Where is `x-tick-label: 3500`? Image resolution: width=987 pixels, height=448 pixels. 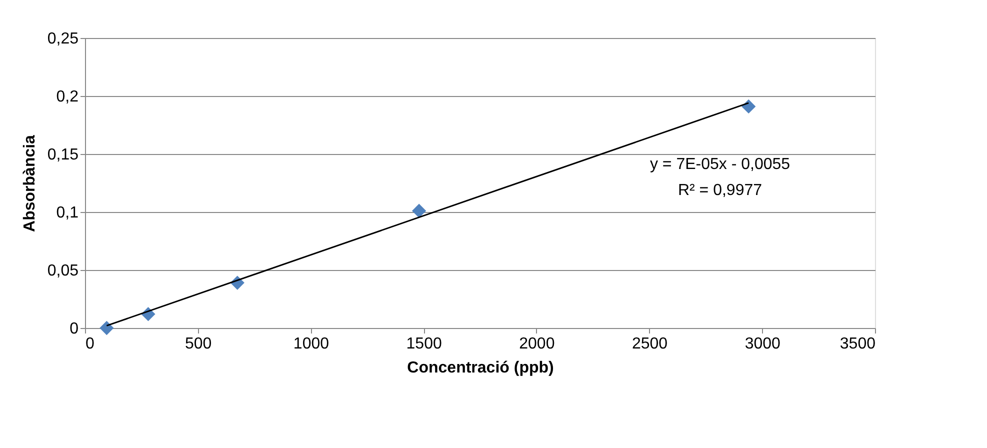 x-tick-label: 3500 is located at coordinates (858, 344).